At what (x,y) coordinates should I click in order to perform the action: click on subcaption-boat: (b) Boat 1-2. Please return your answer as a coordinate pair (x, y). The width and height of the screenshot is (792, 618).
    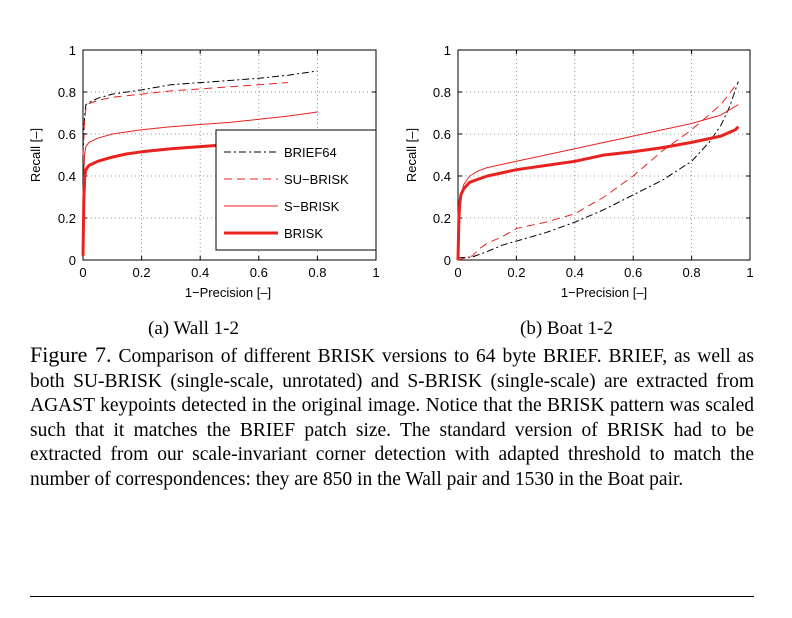
    Looking at the image, I should click on (566, 328).